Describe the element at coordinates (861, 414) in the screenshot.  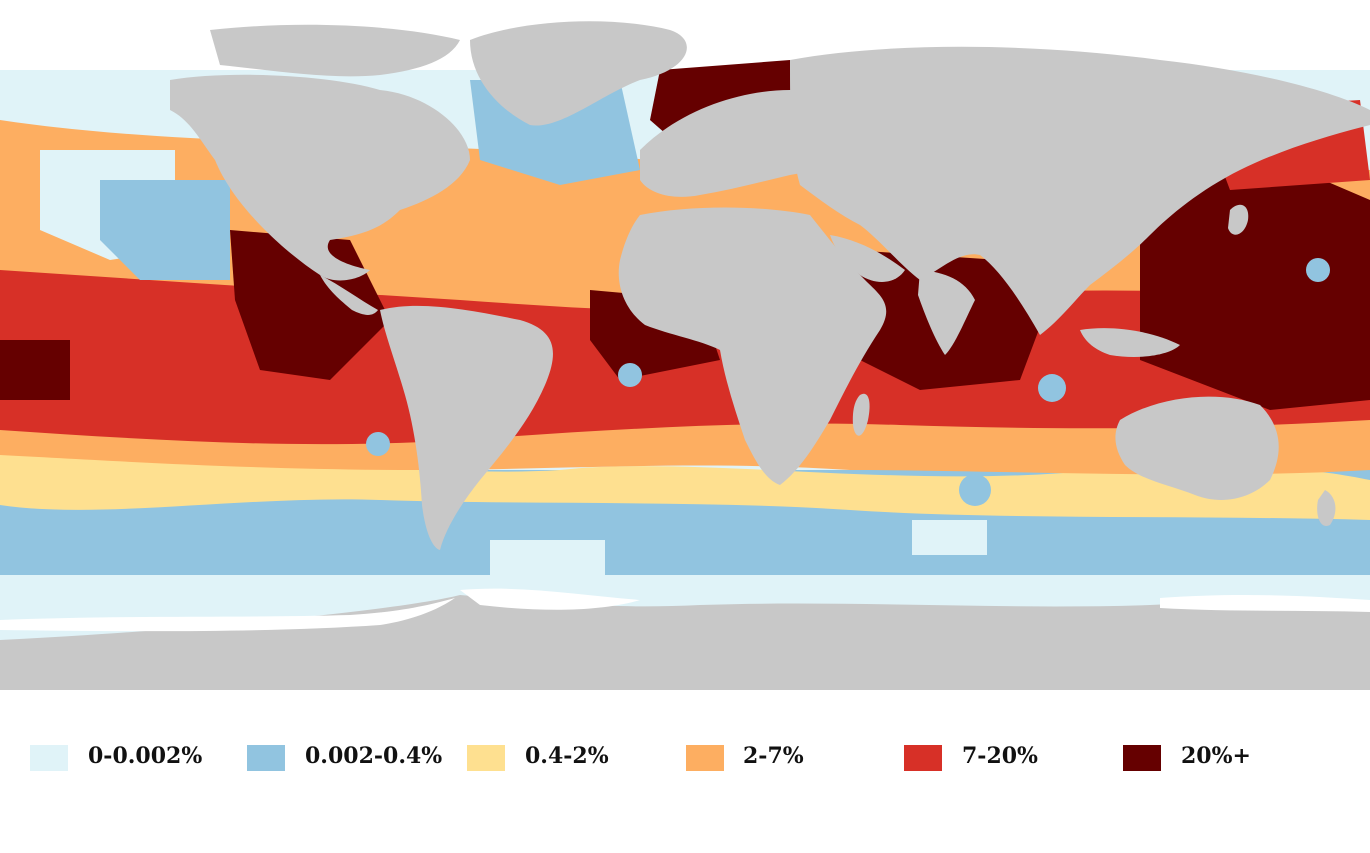
I see `land-madagascar` at that location.